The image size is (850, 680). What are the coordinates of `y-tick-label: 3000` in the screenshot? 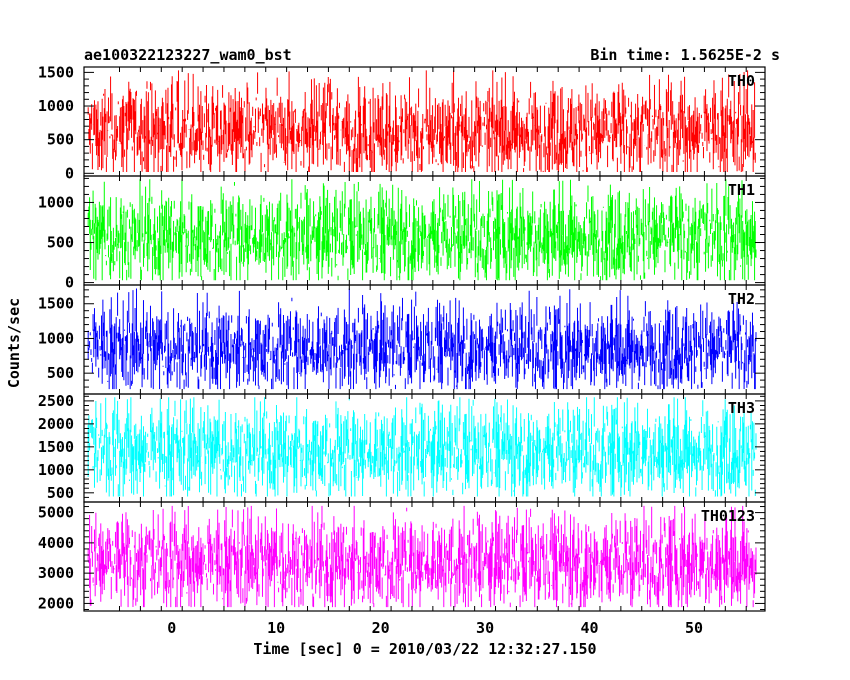 It's located at (56, 573).